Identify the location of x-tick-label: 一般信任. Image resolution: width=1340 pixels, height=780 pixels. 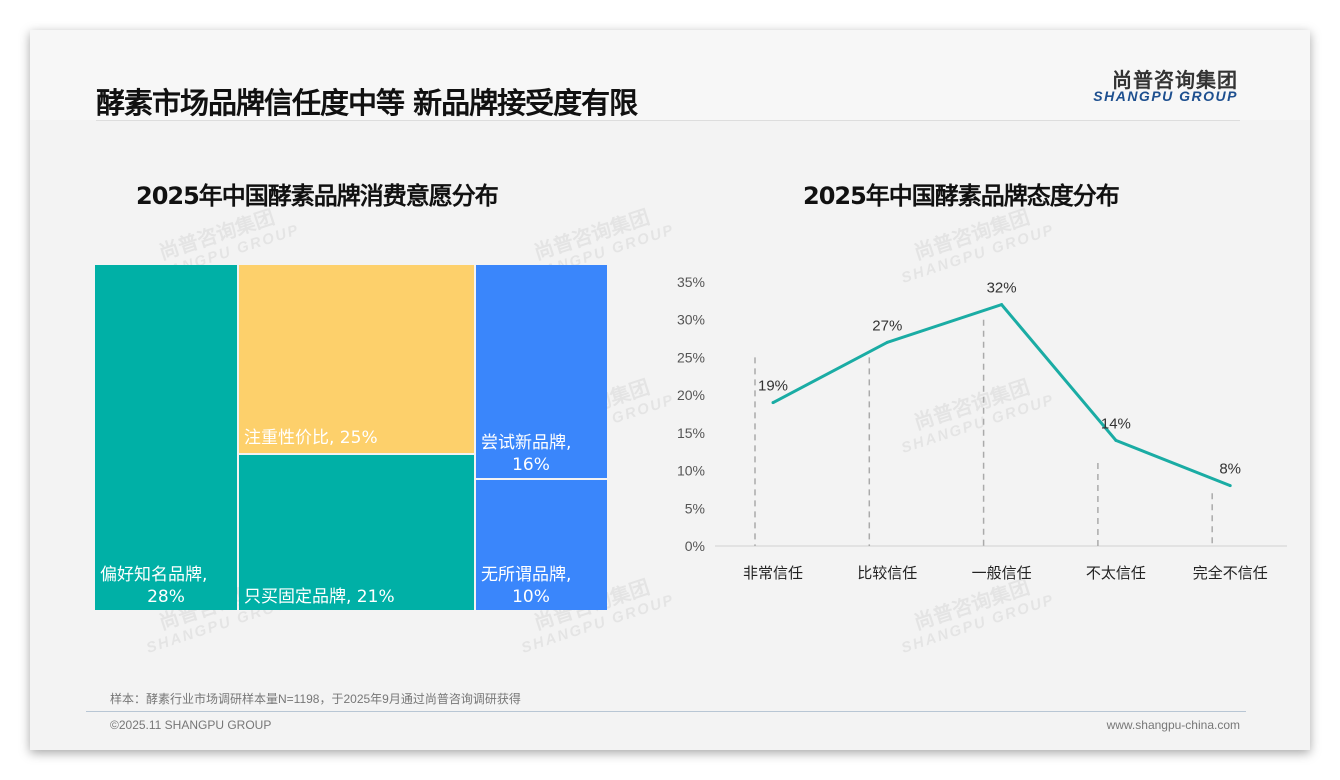
(1002, 573).